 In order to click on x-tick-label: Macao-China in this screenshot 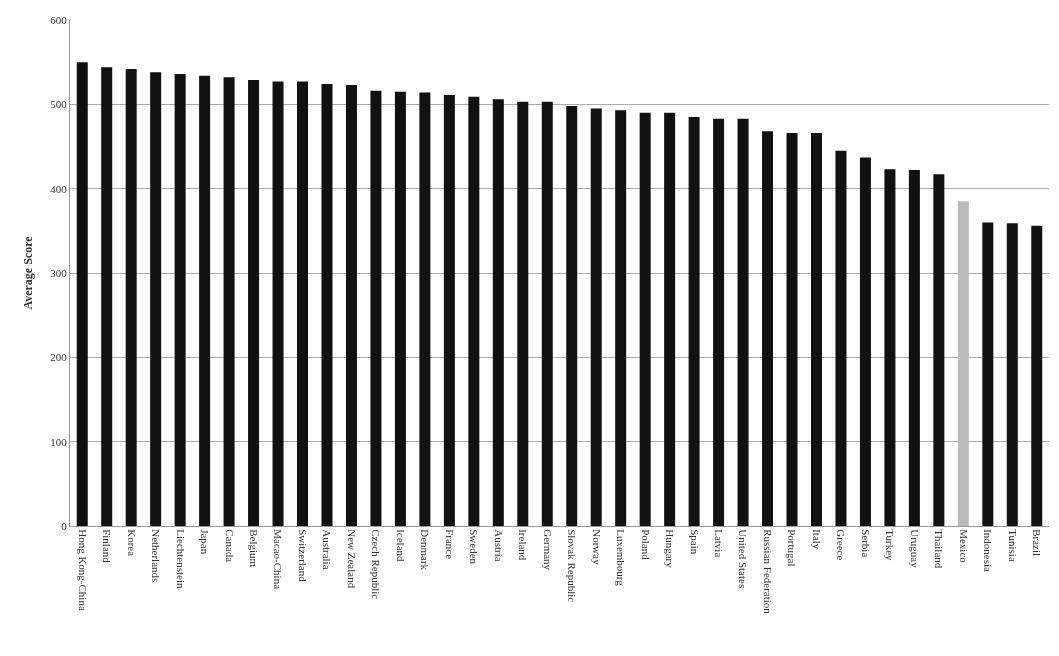, I will do `click(278, 559)`.